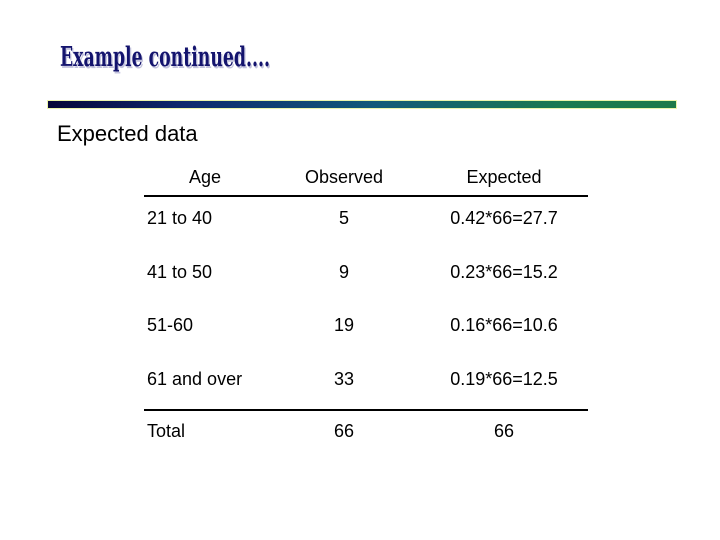  Describe the element at coordinates (365, 431) in the screenshot. I see `table-total-row: Total 66 66` at that location.